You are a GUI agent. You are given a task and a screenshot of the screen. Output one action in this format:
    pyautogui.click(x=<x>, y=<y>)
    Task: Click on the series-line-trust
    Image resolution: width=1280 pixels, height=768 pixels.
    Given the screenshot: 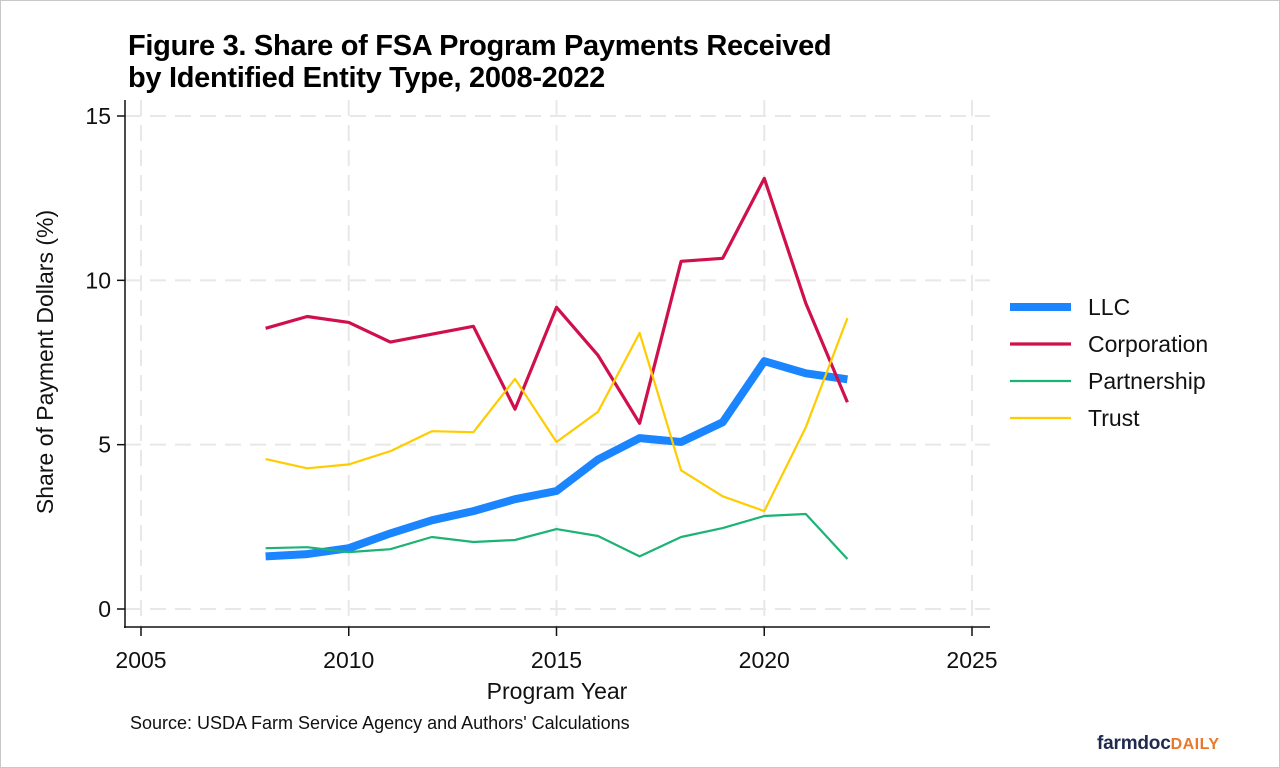 What is the action you would take?
    pyautogui.click(x=557, y=415)
    